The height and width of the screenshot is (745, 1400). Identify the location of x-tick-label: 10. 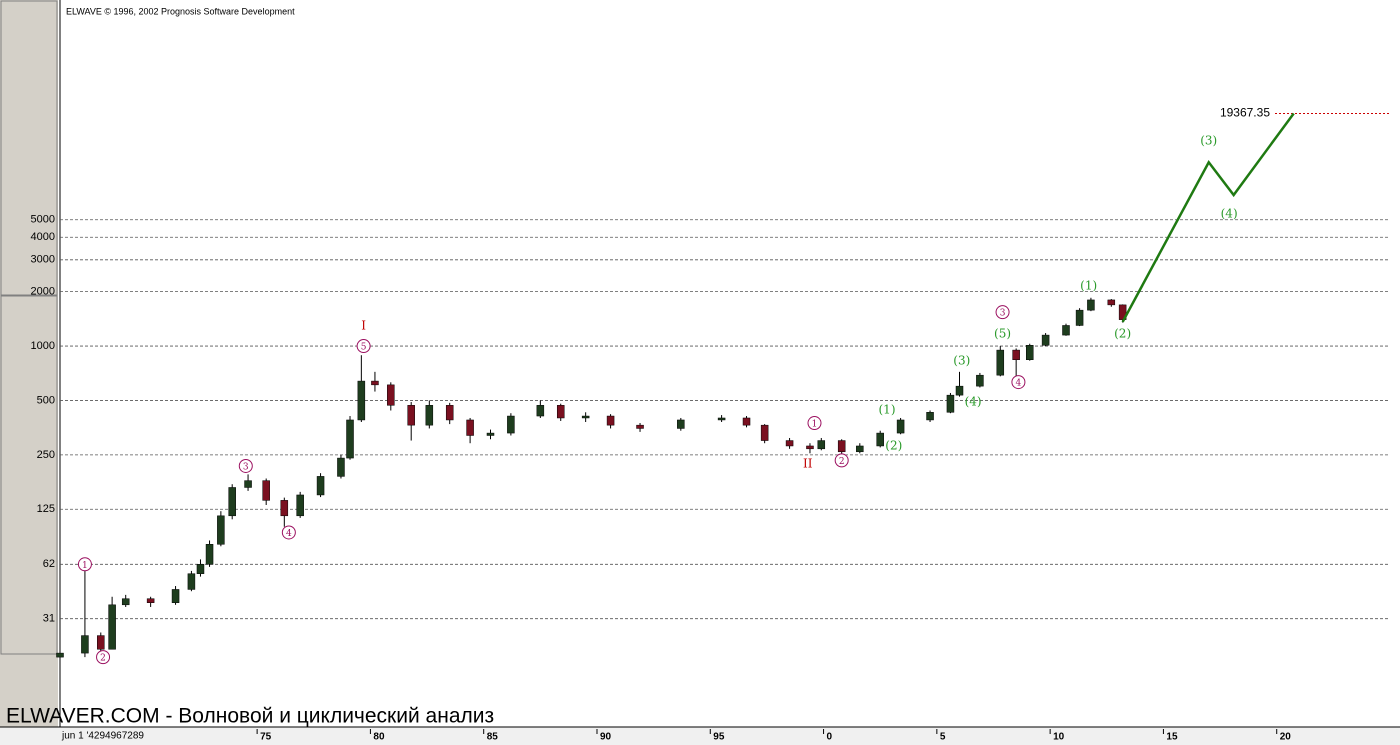
(1059, 737).